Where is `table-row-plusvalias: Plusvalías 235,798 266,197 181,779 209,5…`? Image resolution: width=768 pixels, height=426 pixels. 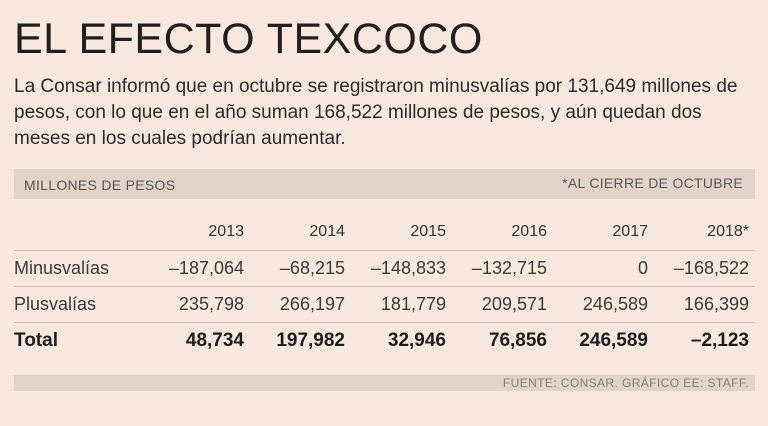 table-row-plusvalias: Plusvalías 235,798 266,197 181,779 209,5… is located at coordinates (384, 304).